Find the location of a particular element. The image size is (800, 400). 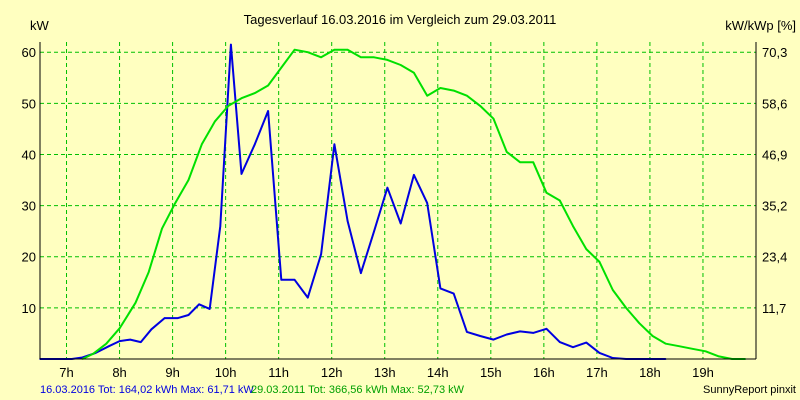

x-tick-label-11h: 11h is located at coordinates (278, 372).